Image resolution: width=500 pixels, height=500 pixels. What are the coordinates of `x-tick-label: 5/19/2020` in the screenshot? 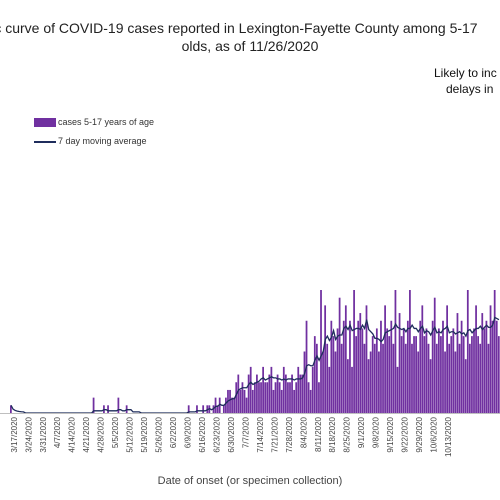 It's located at (144, 434).